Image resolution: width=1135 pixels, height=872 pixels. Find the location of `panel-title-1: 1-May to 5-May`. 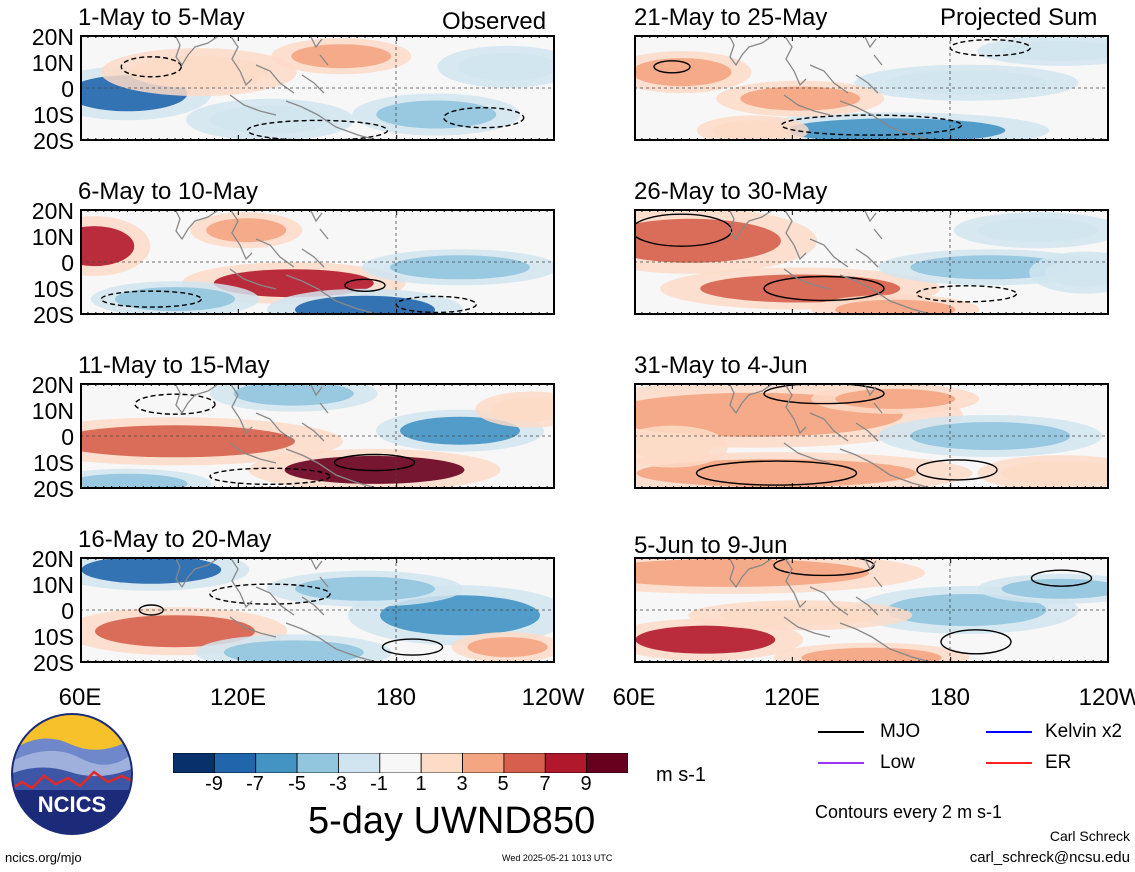

panel-title-1: 1-May to 5-May is located at coordinates (161, 17).